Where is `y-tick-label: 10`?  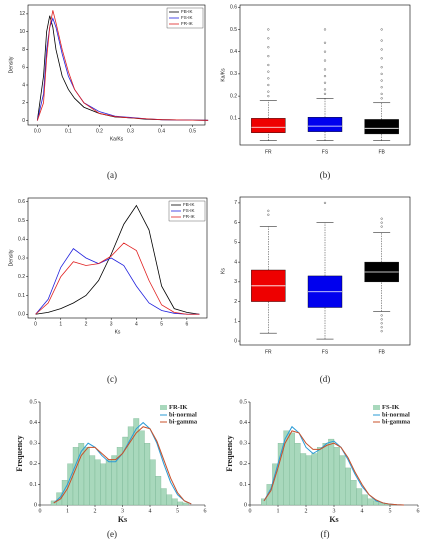
y-tick-label: 10 is located at coordinates (22, 32).